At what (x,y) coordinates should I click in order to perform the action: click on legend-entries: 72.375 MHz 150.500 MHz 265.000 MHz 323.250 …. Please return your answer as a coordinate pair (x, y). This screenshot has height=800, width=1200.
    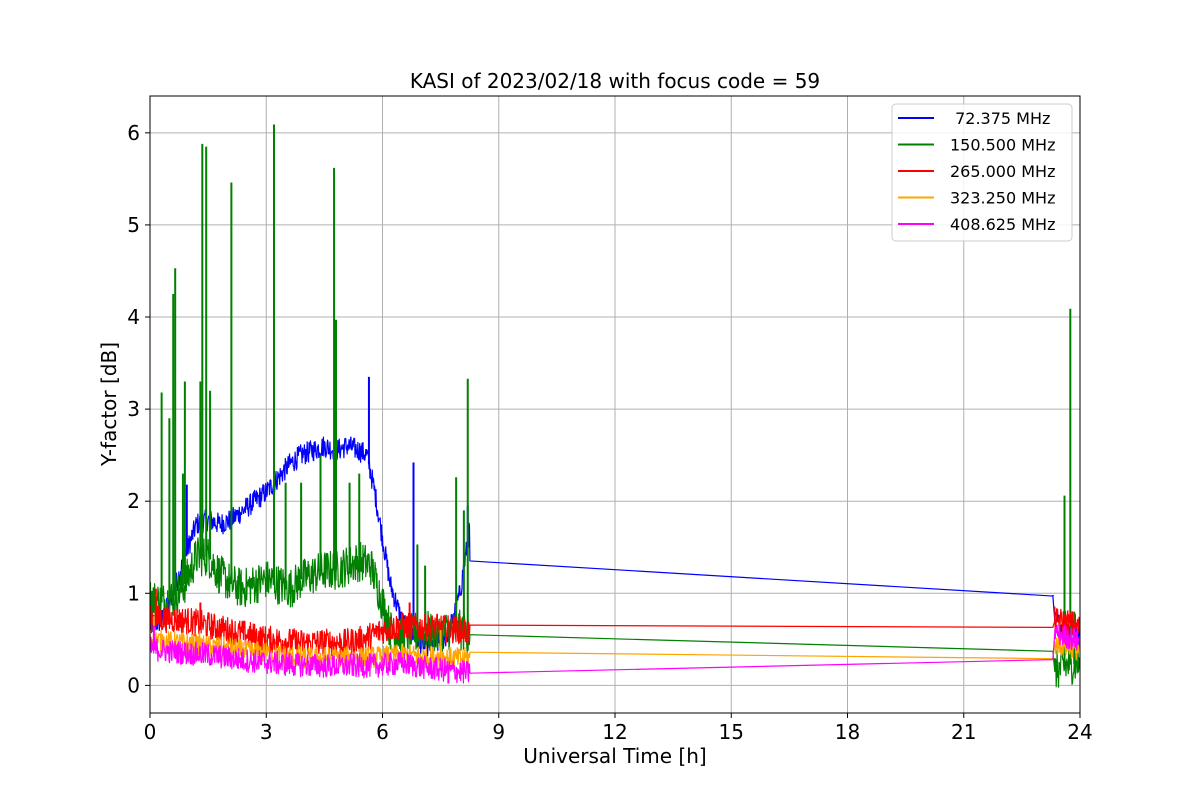
    Looking at the image, I should click on (976, 171).